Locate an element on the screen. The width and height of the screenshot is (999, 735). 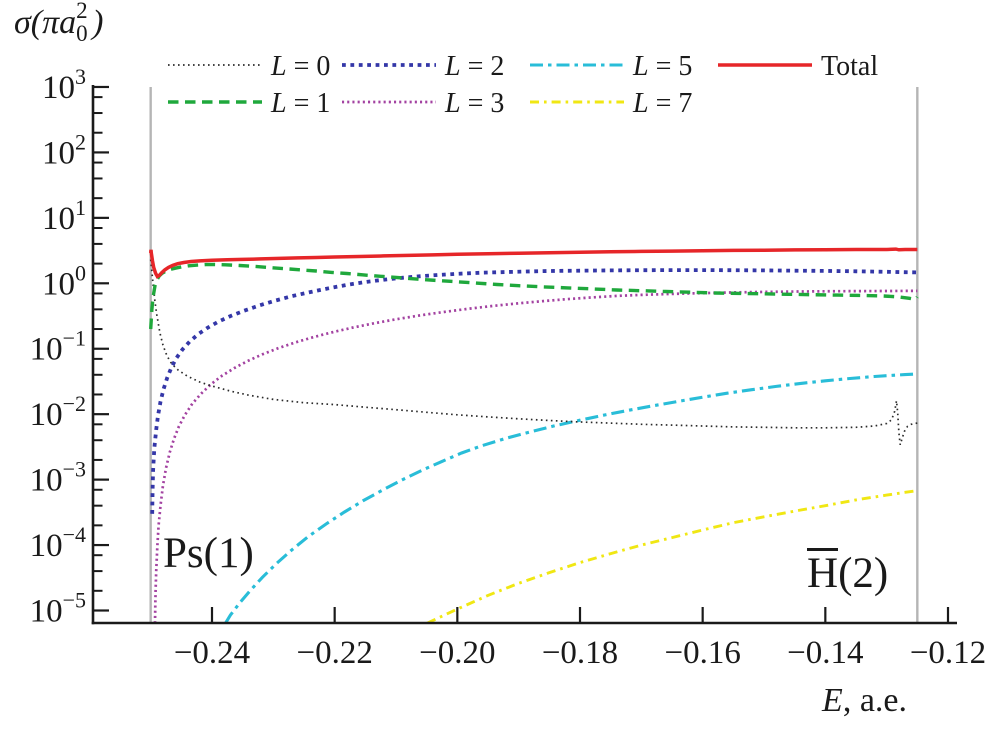
y-title-suffix: ) is located at coordinates (98, 22).